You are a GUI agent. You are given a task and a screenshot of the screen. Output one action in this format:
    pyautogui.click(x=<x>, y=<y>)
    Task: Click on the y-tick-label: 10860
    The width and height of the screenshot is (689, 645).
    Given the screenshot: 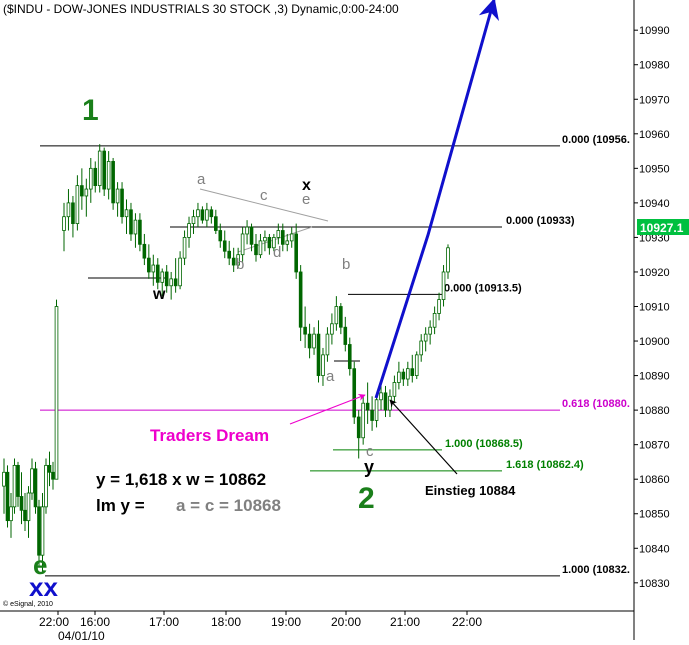 What is the action you would take?
    pyautogui.click(x=654, y=480)
    